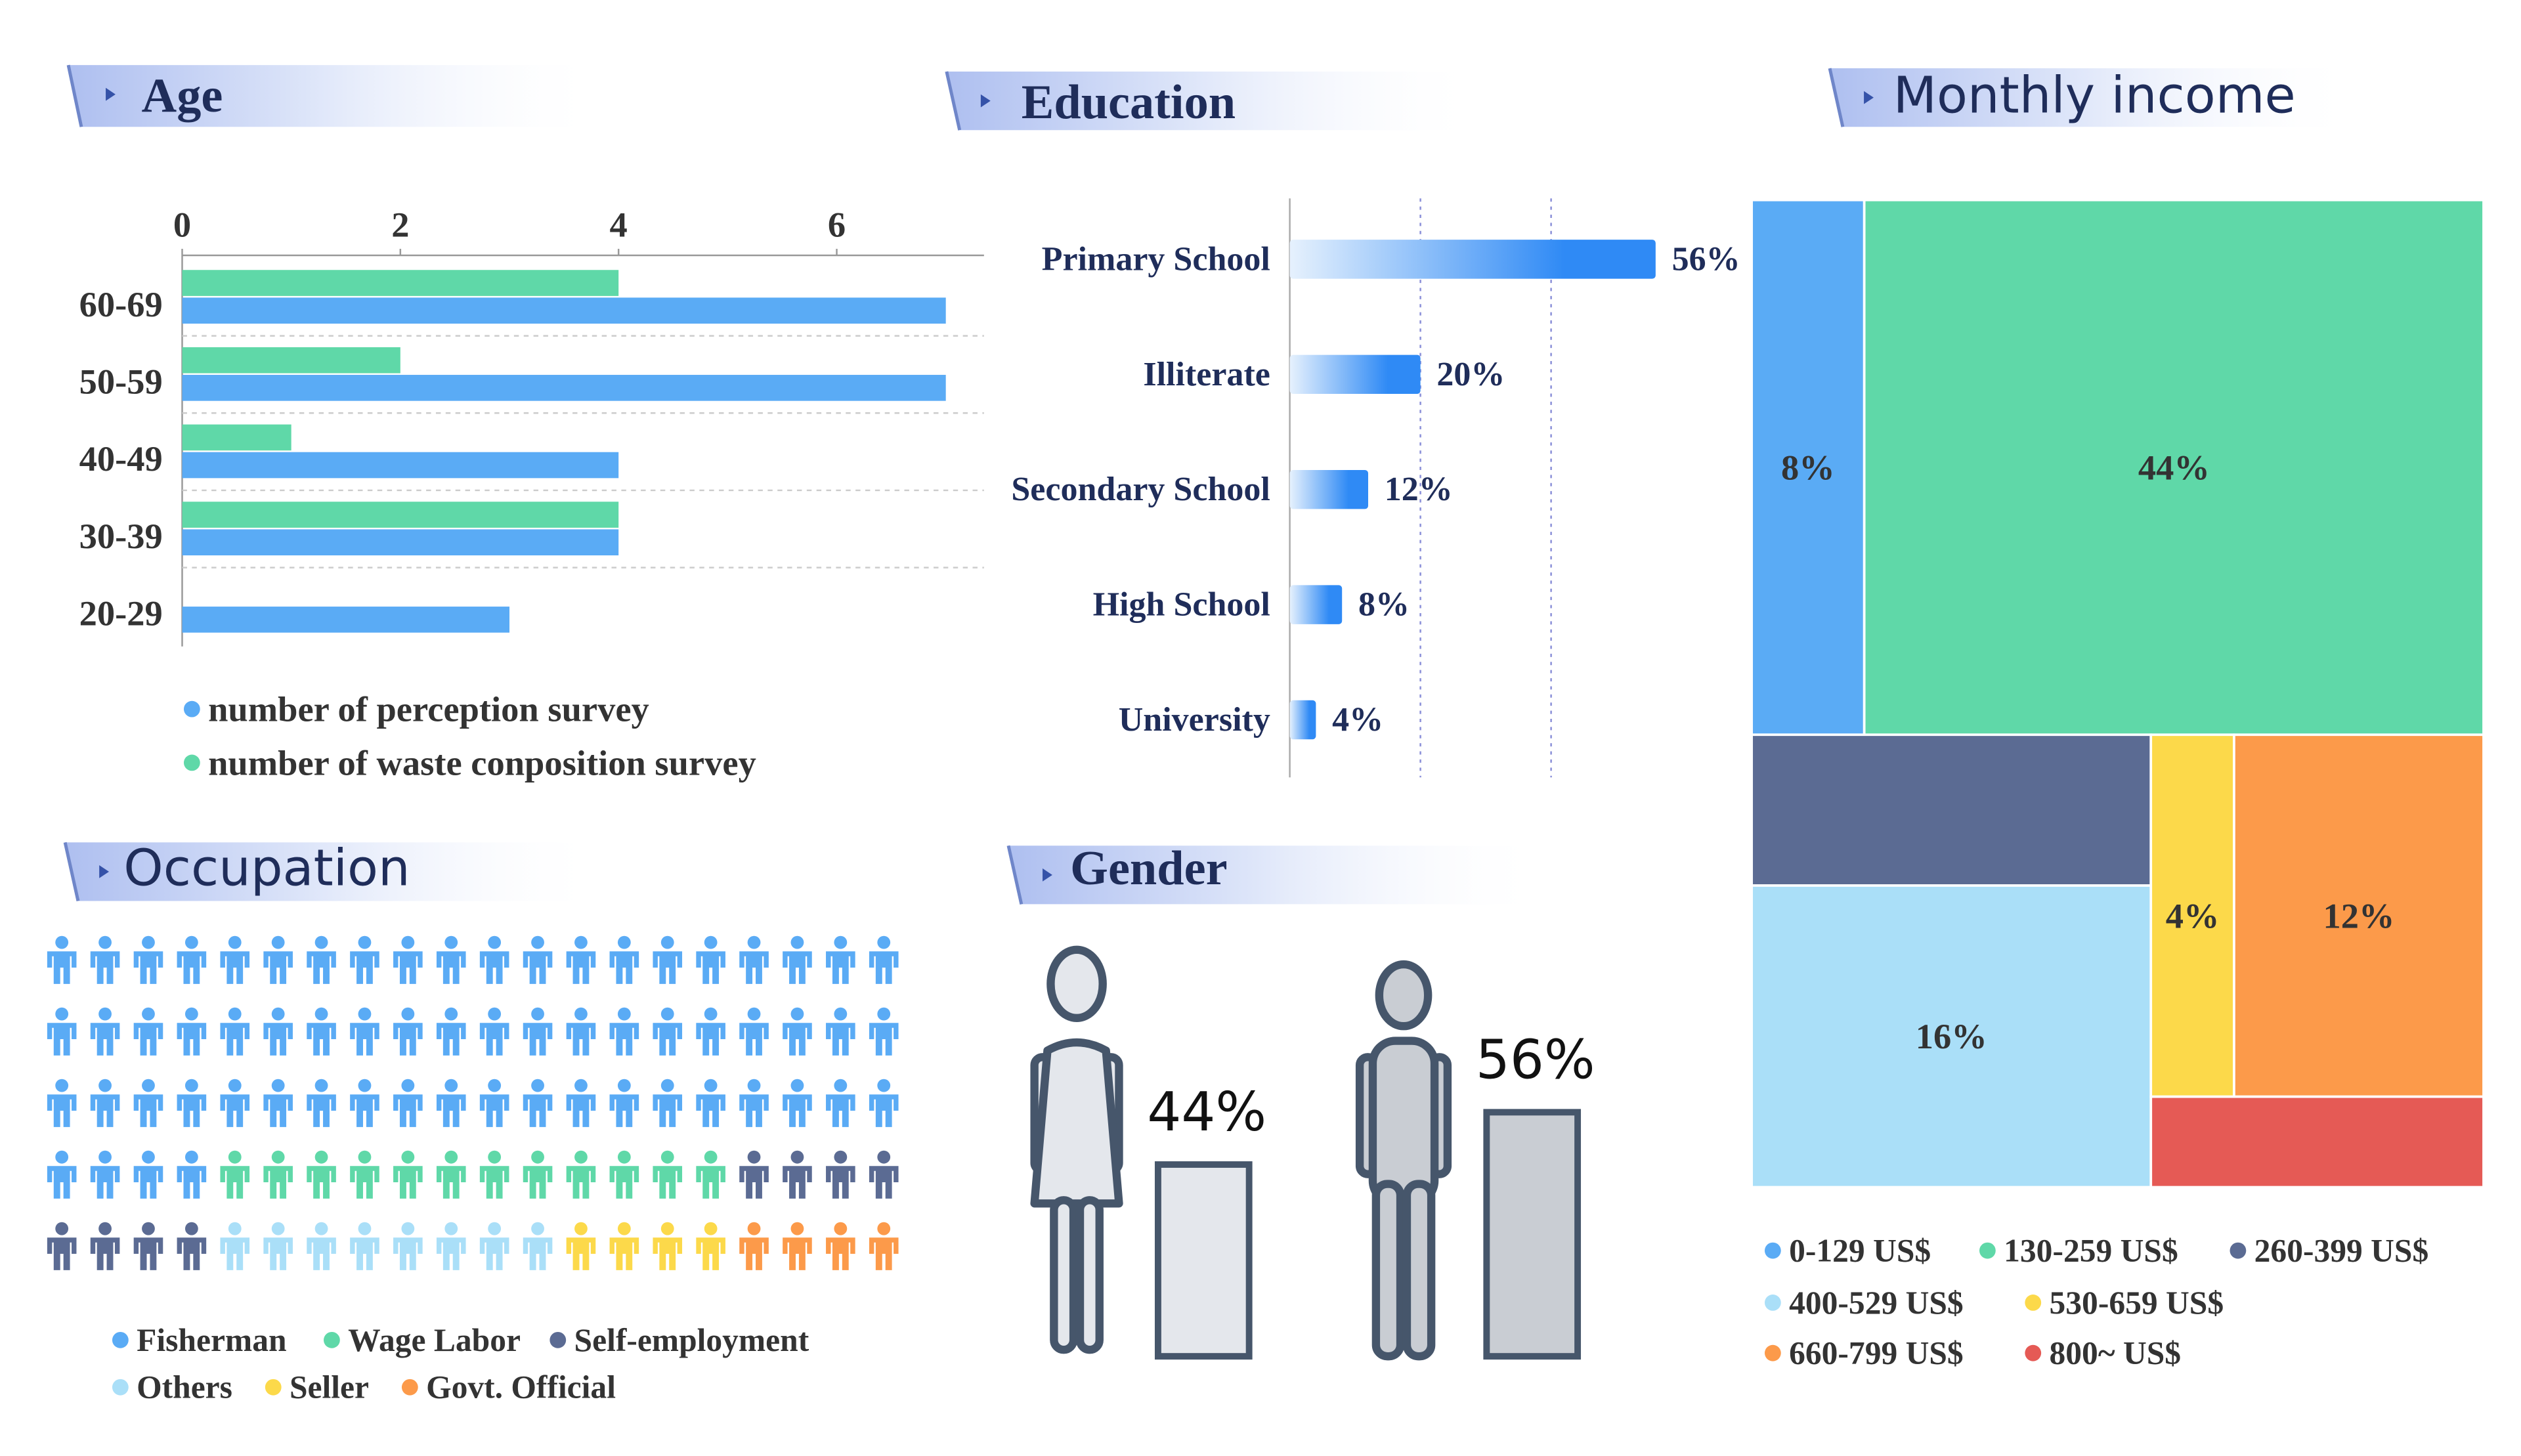  I want to click on y-tick-label: University, so click(1194, 720).